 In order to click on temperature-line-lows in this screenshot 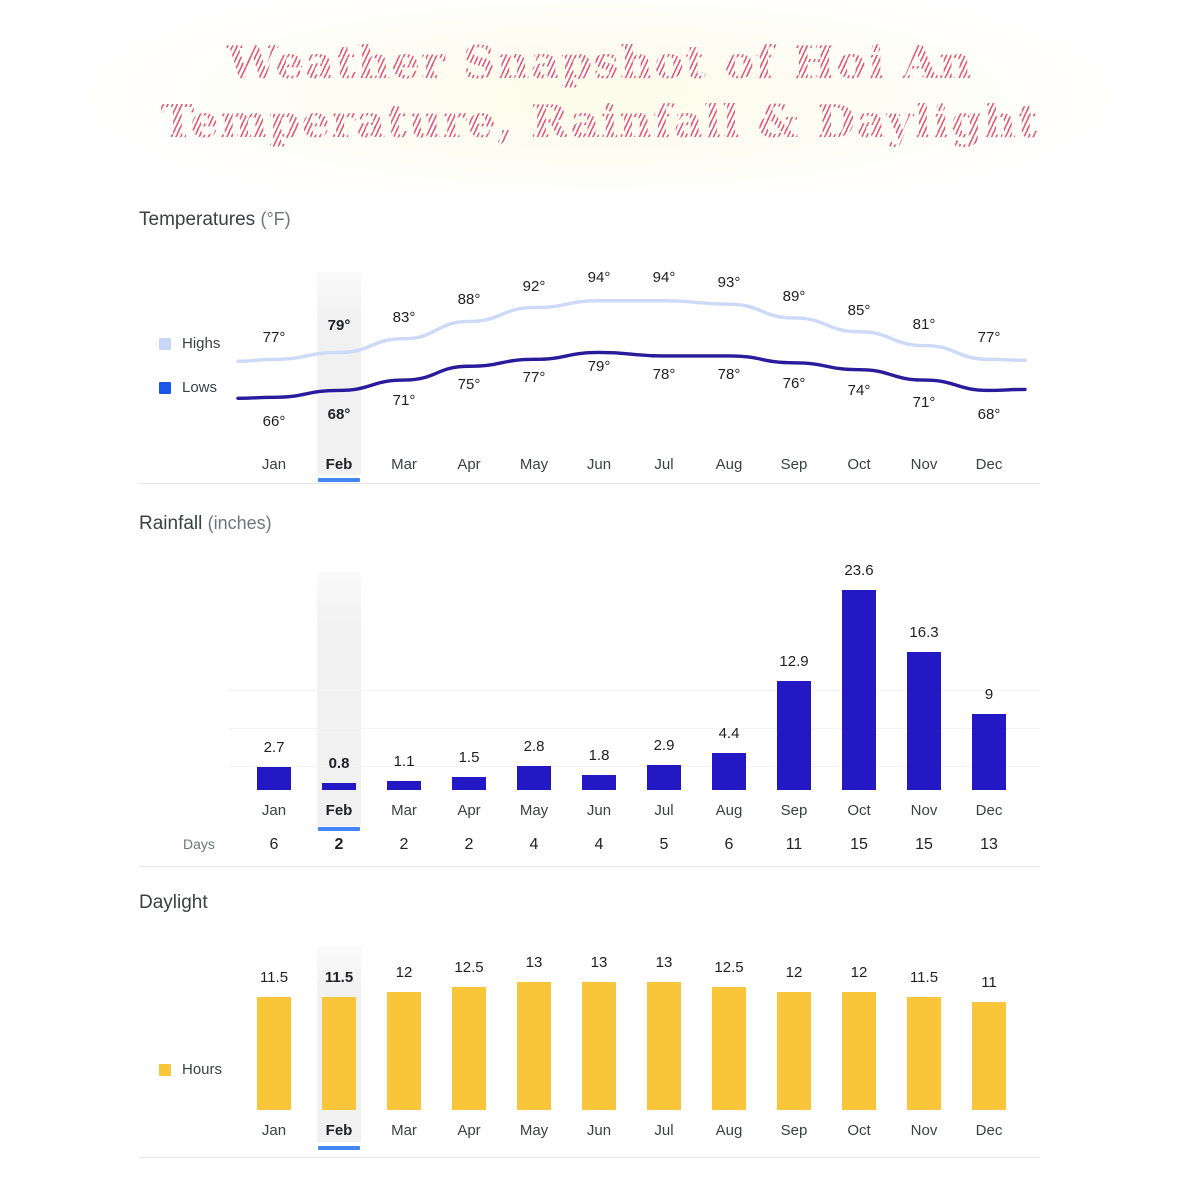, I will do `click(631, 375)`.